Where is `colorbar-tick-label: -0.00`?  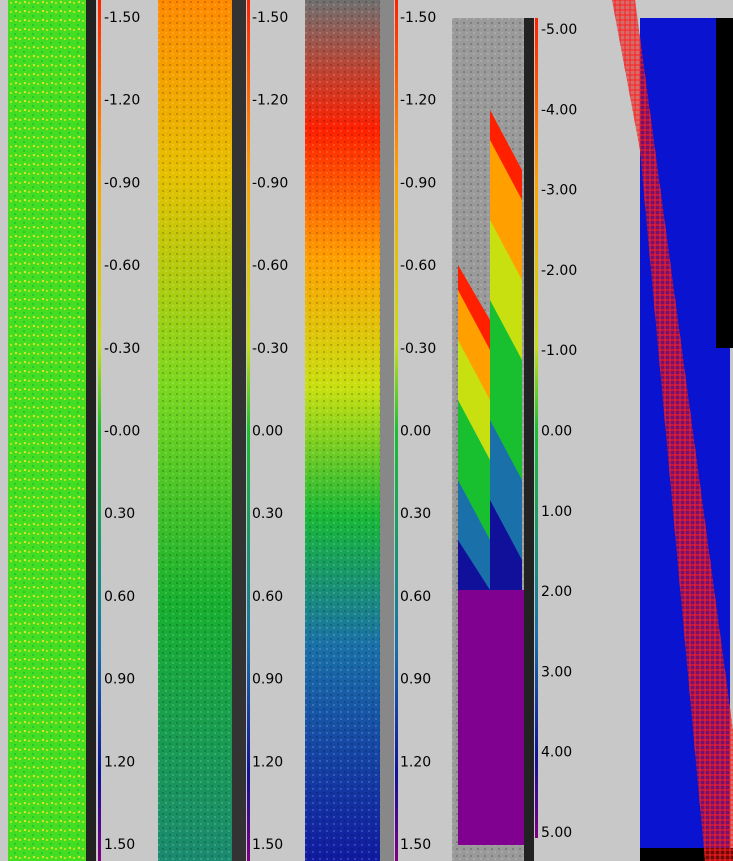
colorbar-tick-label: -0.00 is located at coordinates (122, 432).